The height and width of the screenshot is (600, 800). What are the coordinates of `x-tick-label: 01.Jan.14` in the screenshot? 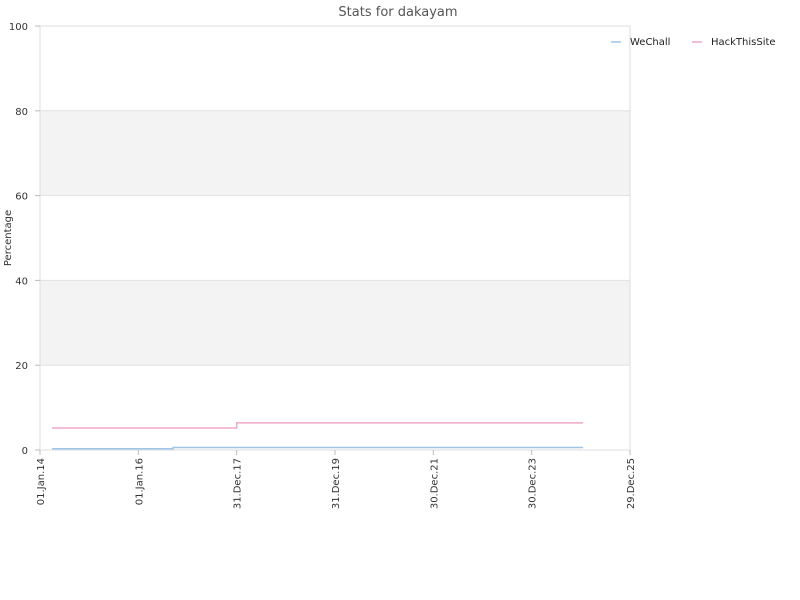 It's located at (41, 481).